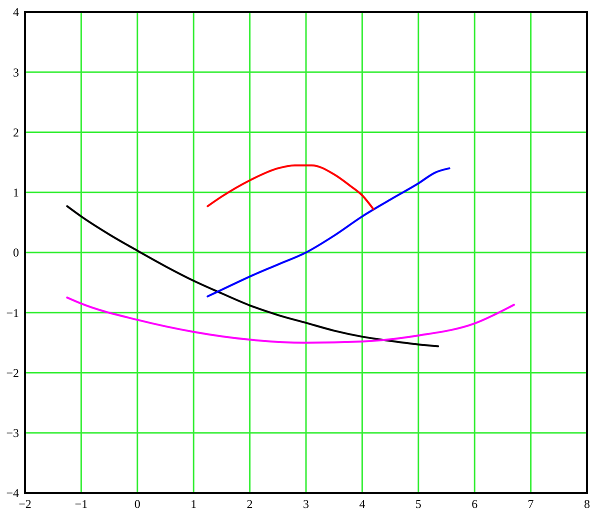 This screenshot has height=514, width=600. Describe the element at coordinates (531, 504) in the screenshot. I see `x-tick-label: 7` at that location.